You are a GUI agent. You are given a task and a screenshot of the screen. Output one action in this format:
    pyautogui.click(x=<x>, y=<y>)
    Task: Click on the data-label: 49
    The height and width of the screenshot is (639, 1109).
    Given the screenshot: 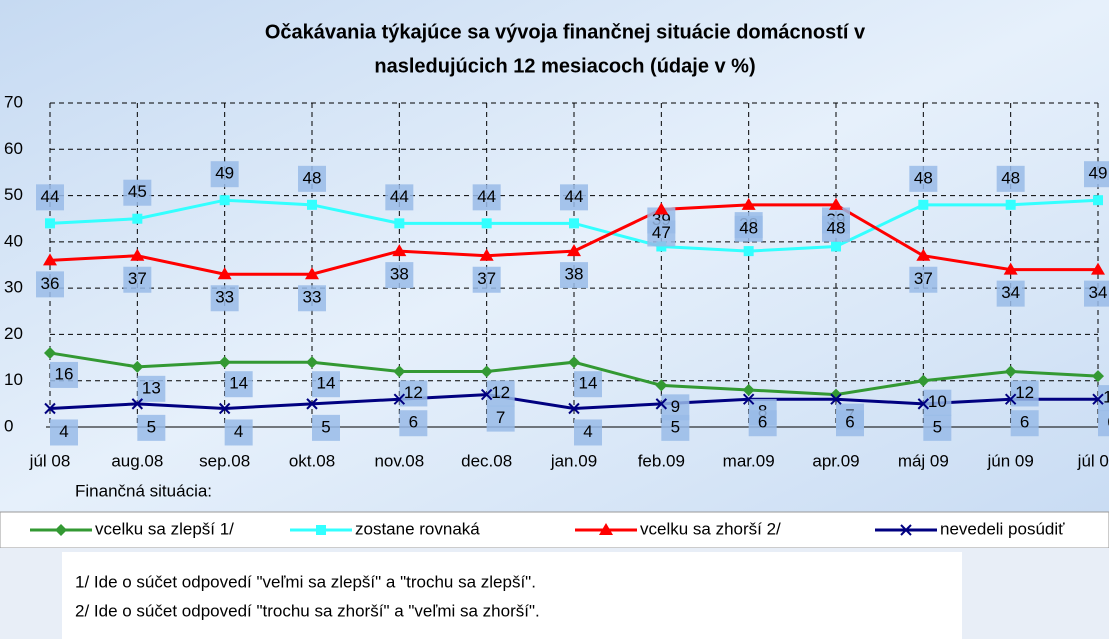 What is the action you would take?
    pyautogui.click(x=224, y=173)
    